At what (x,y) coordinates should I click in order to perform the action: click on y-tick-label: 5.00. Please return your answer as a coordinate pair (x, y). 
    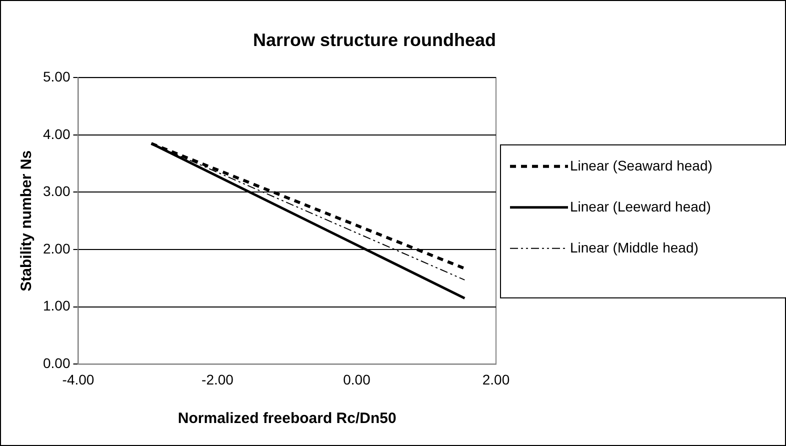
    Looking at the image, I should click on (56, 76).